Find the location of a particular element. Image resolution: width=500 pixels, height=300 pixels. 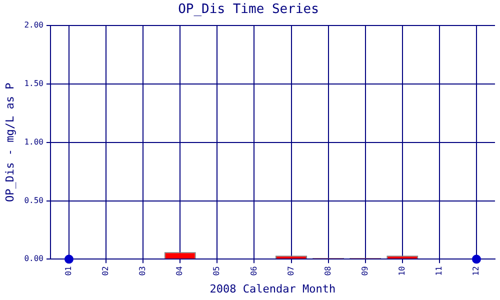

x-tick-label: 01 is located at coordinates (69, 271).